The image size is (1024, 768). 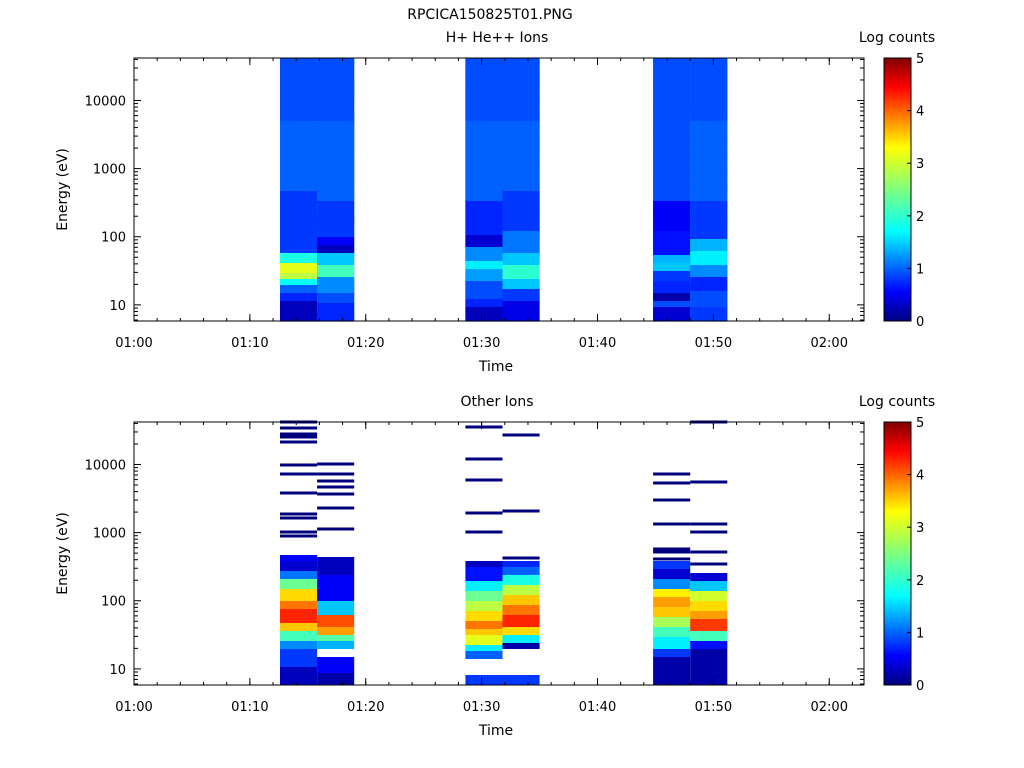 What do you see at coordinates (249, 343) in the screenshot?
I see `x-tick-label: 01:10` at bounding box center [249, 343].